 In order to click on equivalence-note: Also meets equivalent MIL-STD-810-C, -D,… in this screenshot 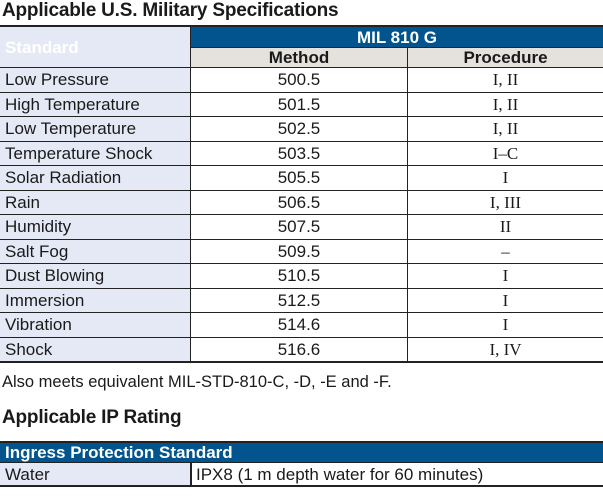, I will do `click(197, 382)`.